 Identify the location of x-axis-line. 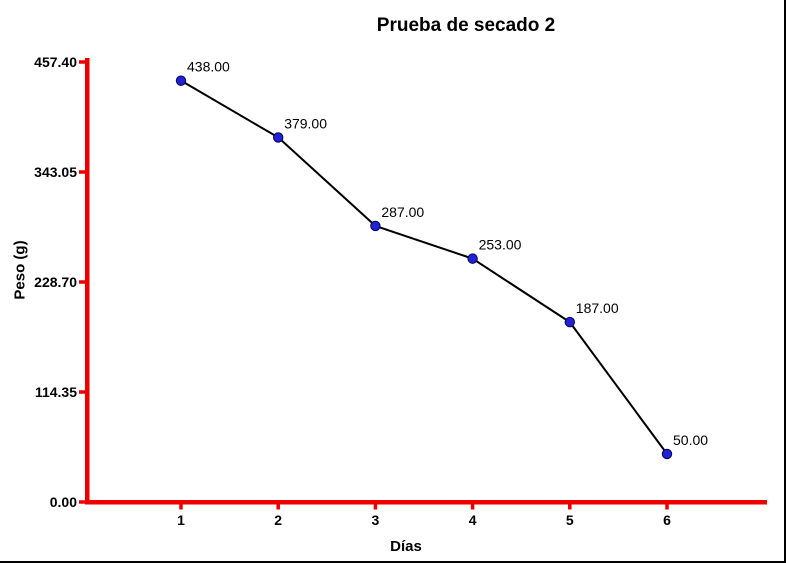
(426, 502).